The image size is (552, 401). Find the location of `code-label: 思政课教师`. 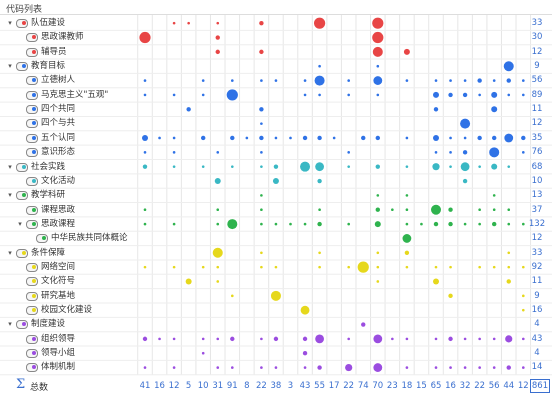

code-label: 思政课教师 is located at coordinates (62, 37).